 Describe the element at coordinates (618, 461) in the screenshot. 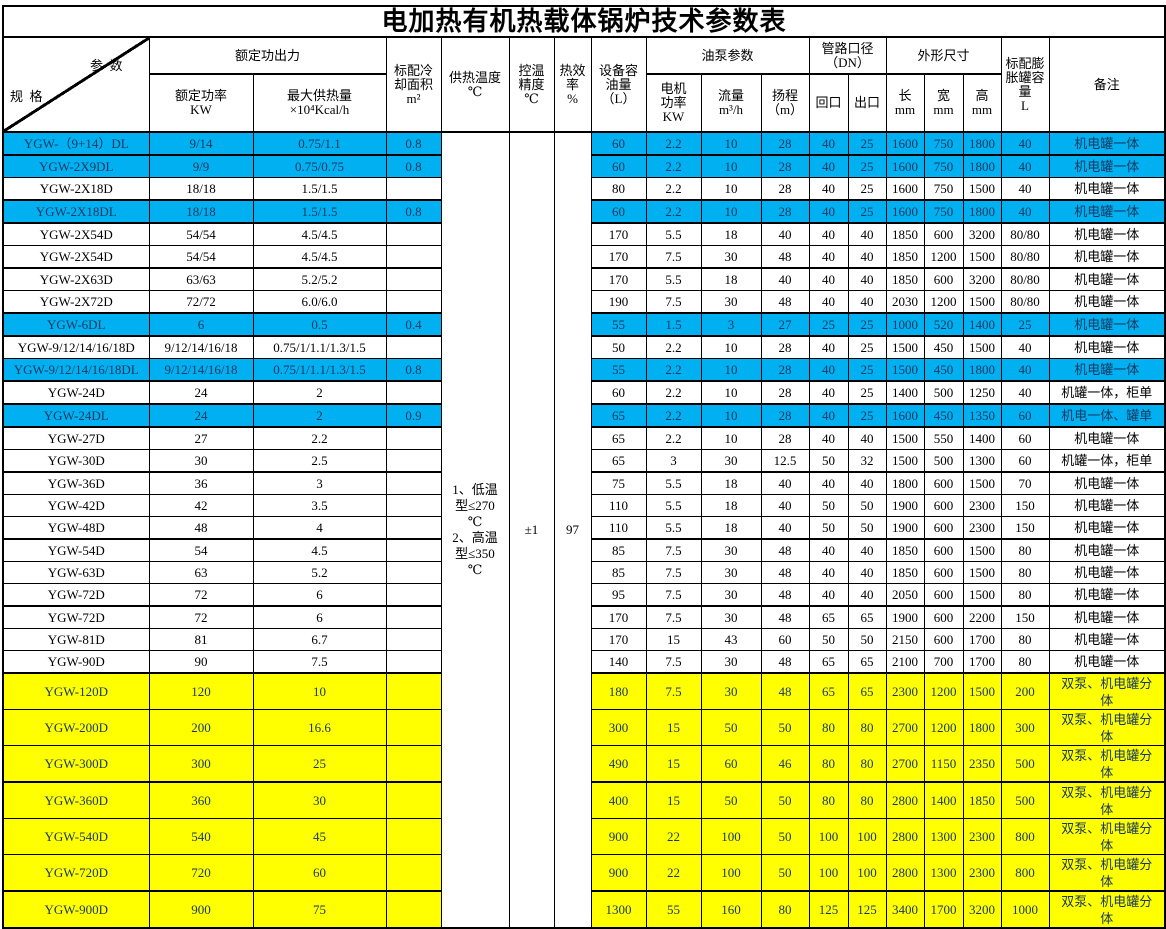

I see `oil-capacity-cell: 65` at that location.